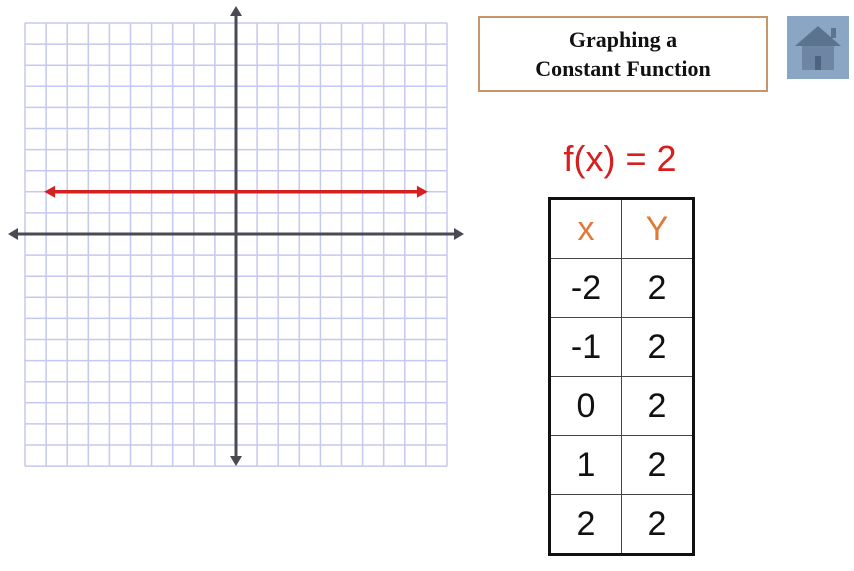 The height and width of the screenshot is (571, 854). Describe the element at coordinates (236, 11) in the screenshot. I see `y-axis-arrow-up` at that location.